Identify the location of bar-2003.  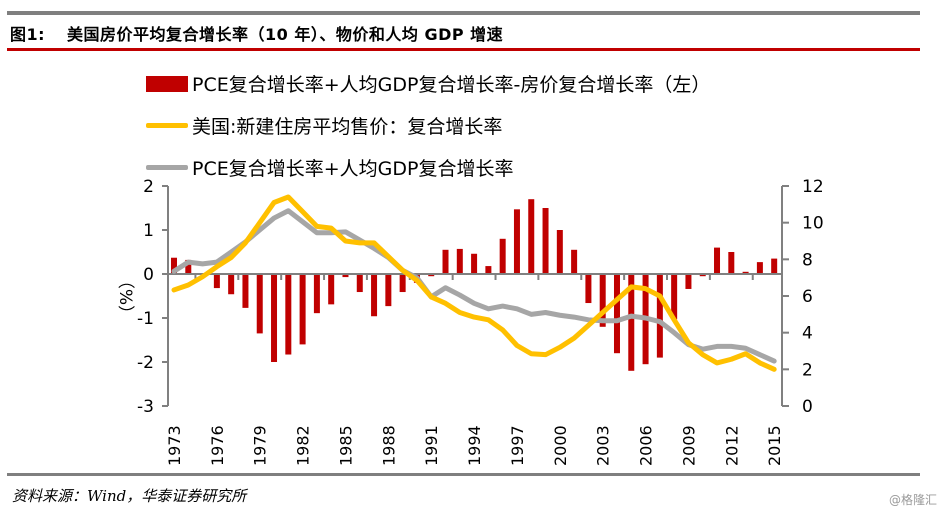
(602, 300).